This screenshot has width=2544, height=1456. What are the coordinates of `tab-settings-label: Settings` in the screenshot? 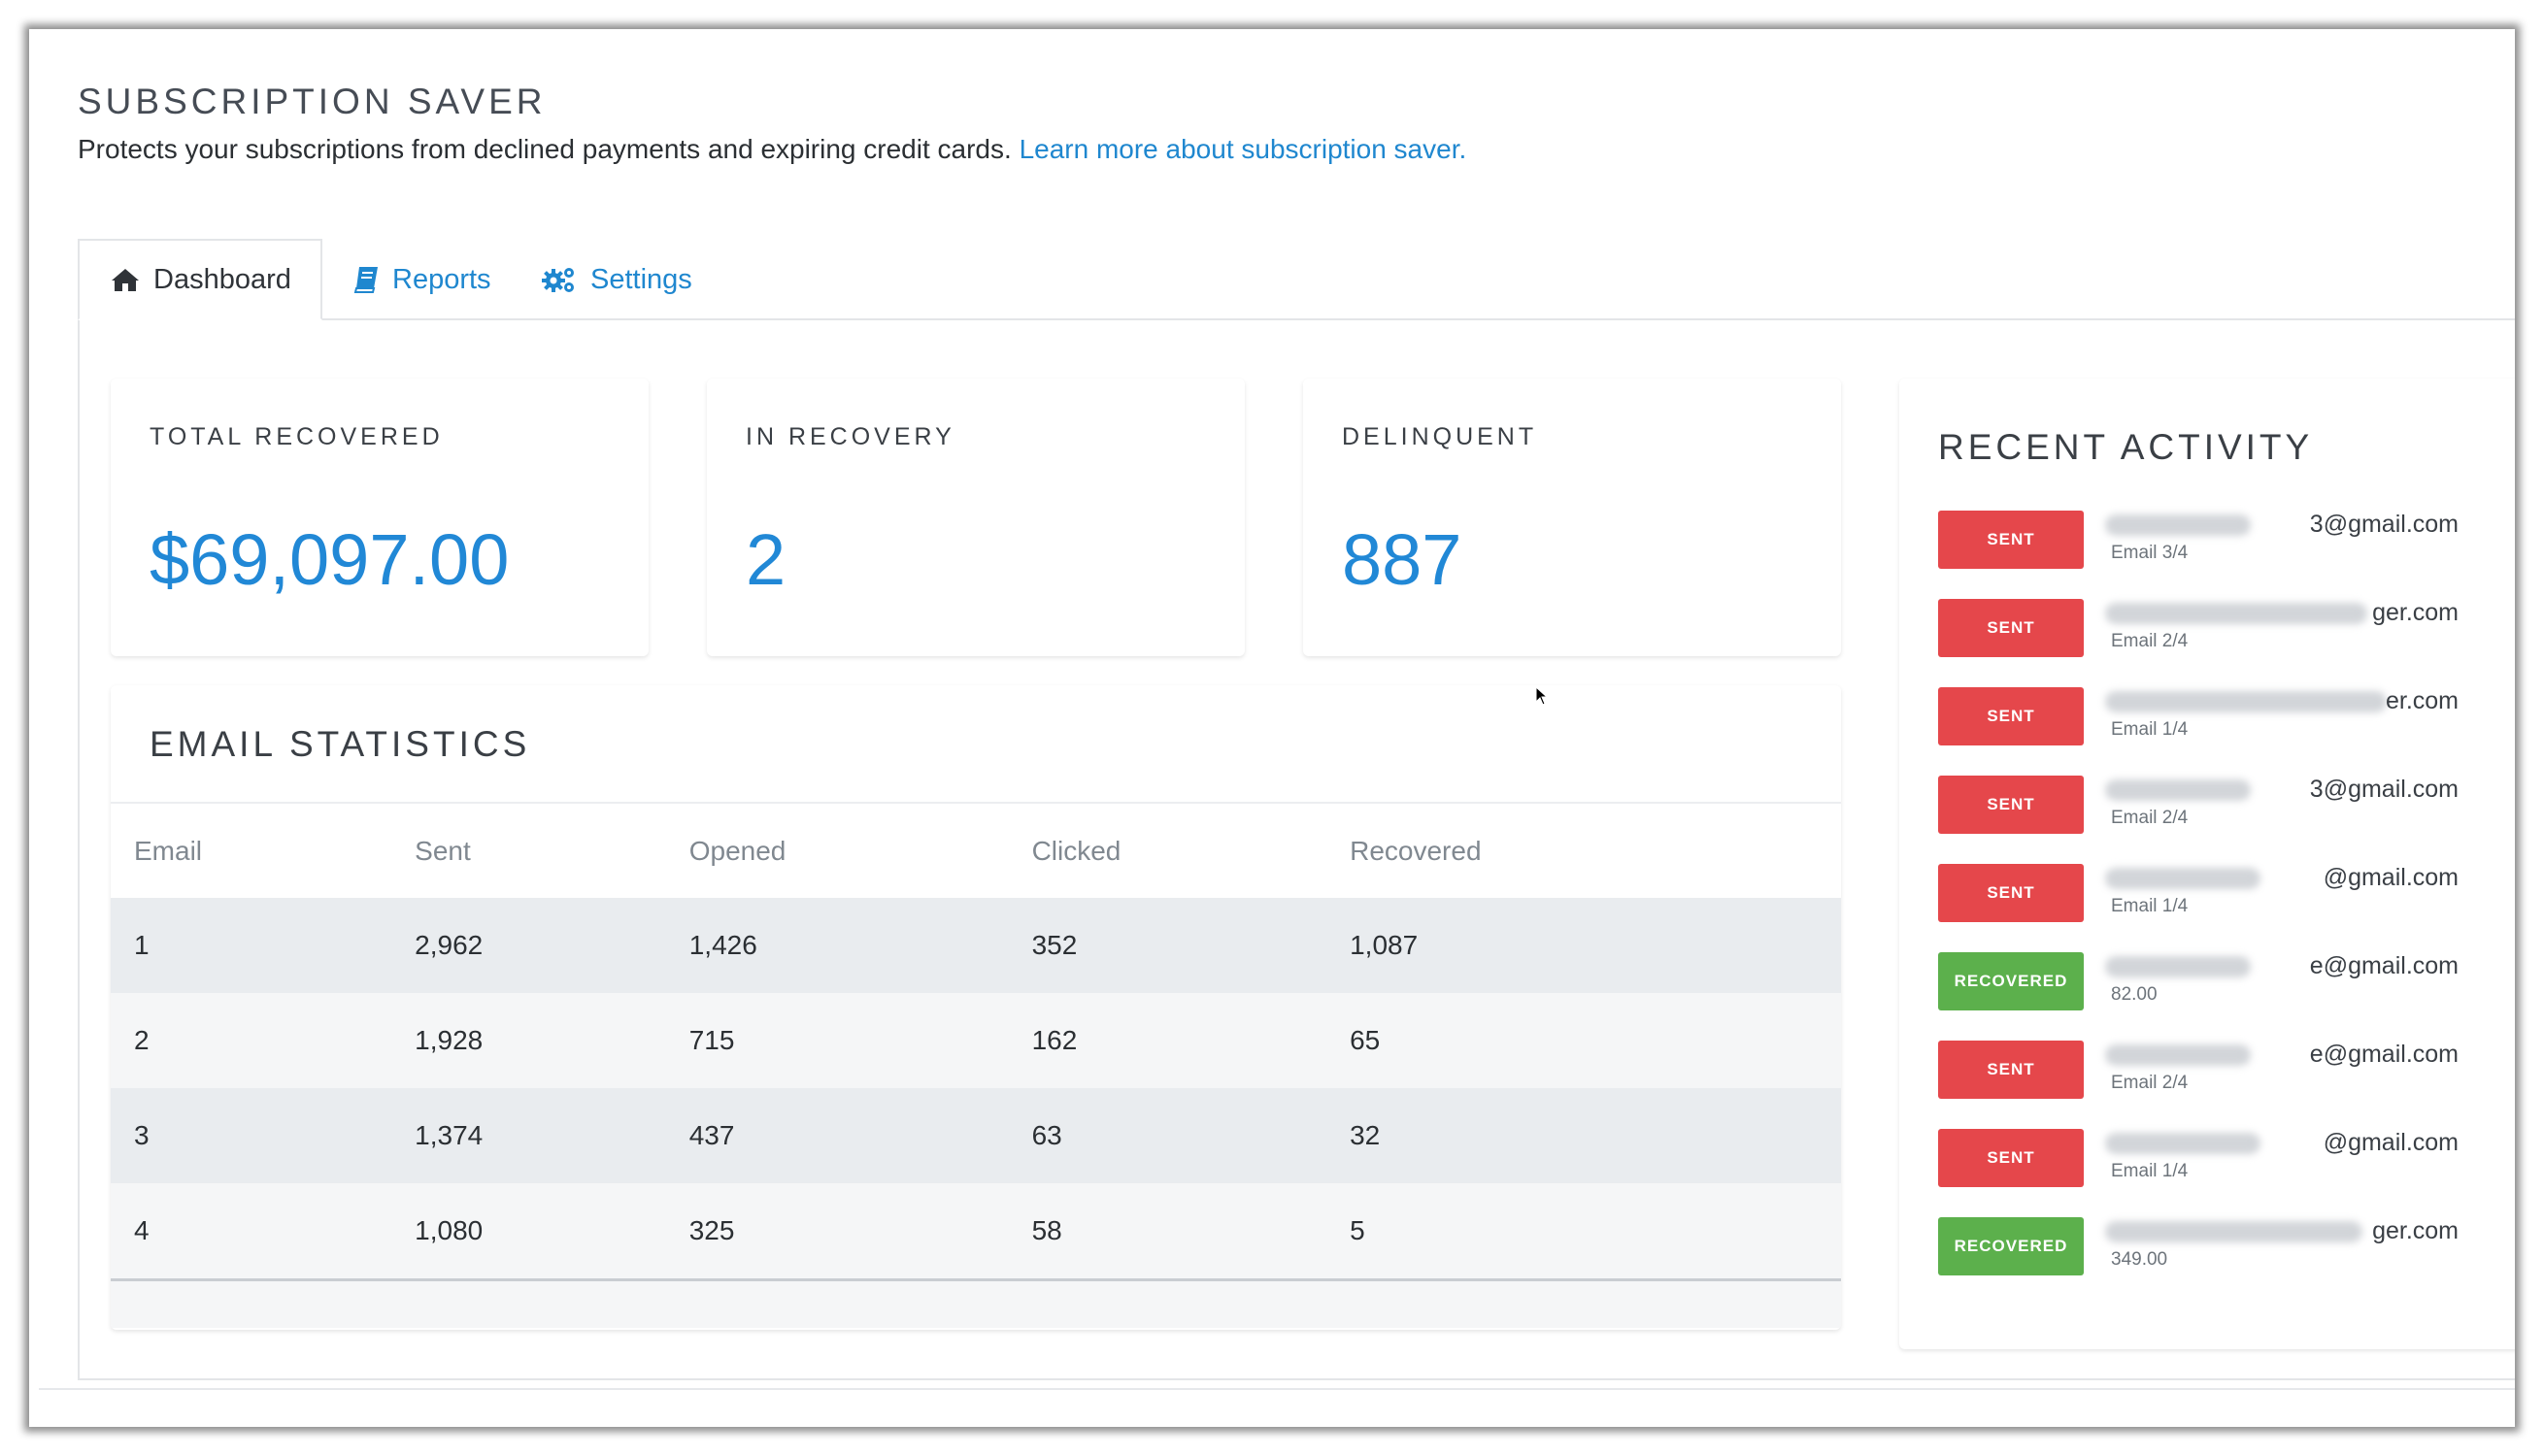 It's located at (641, 279).